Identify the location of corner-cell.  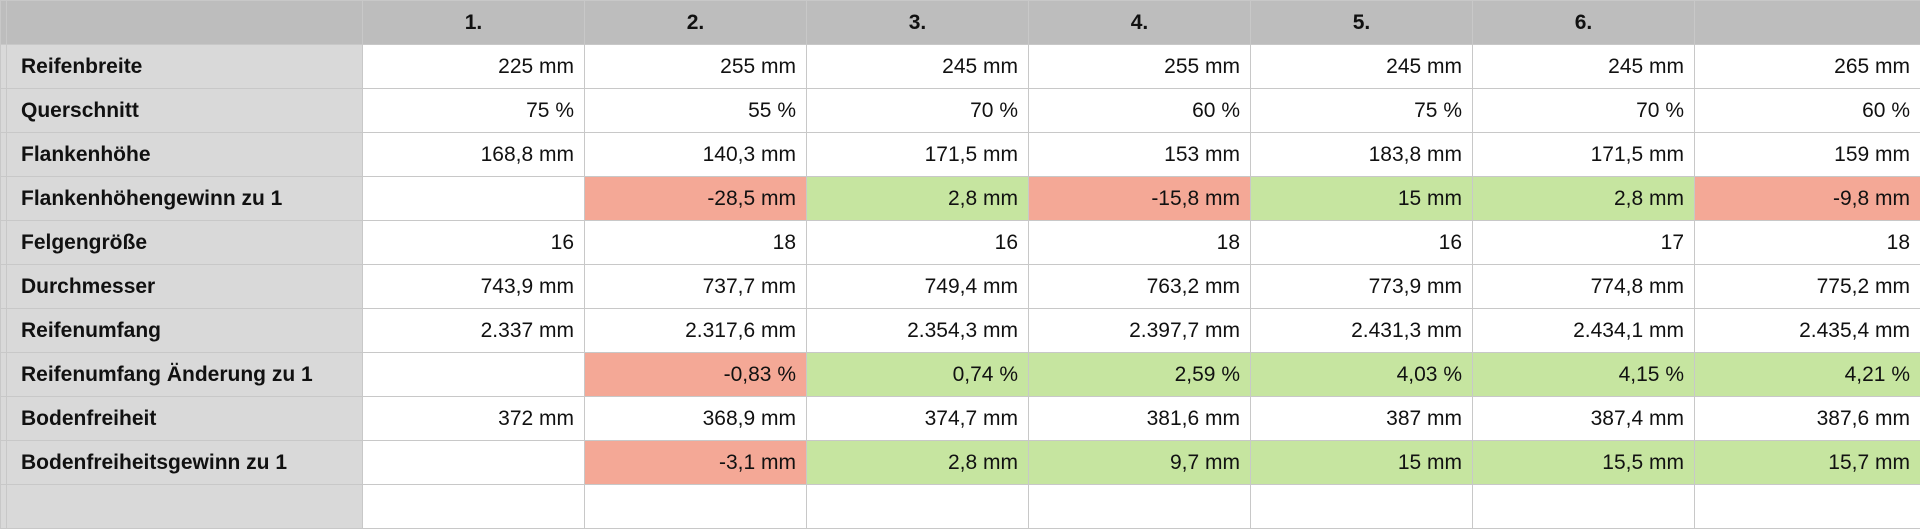
(185, 23).